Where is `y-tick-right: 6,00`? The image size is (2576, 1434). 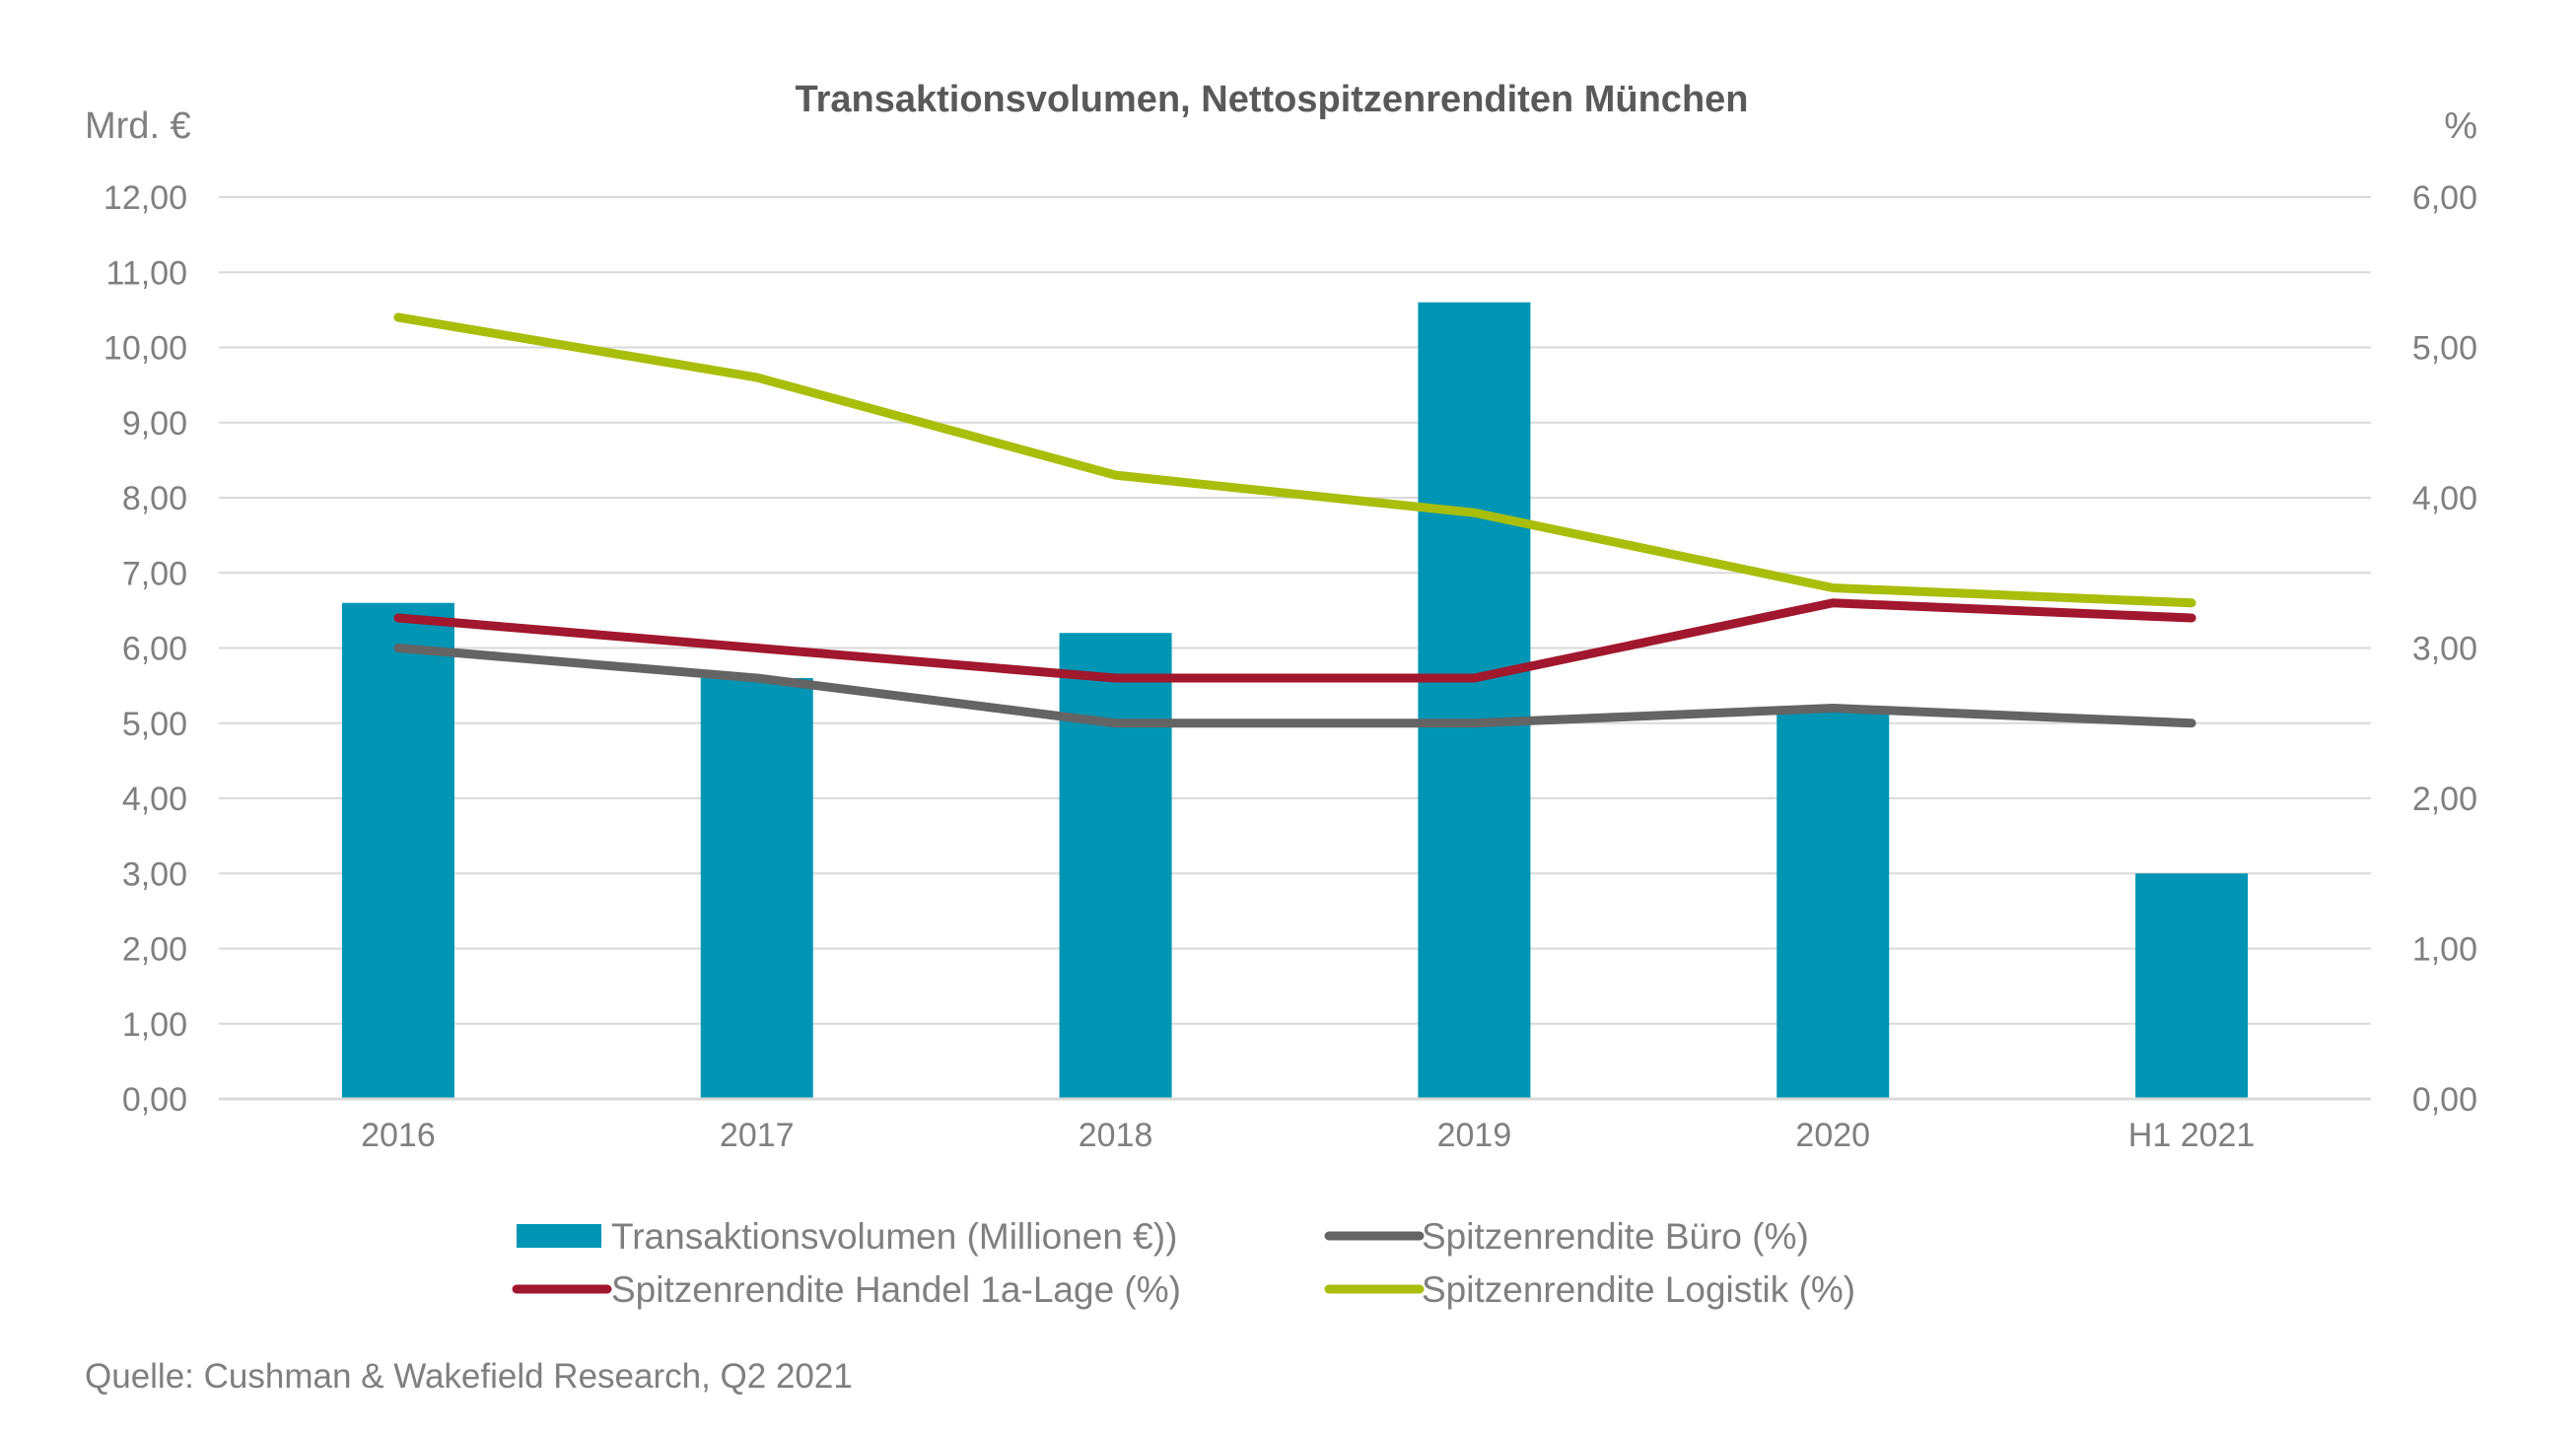 y-tick-right: 6,00 is located at coordinates (2444, 198).